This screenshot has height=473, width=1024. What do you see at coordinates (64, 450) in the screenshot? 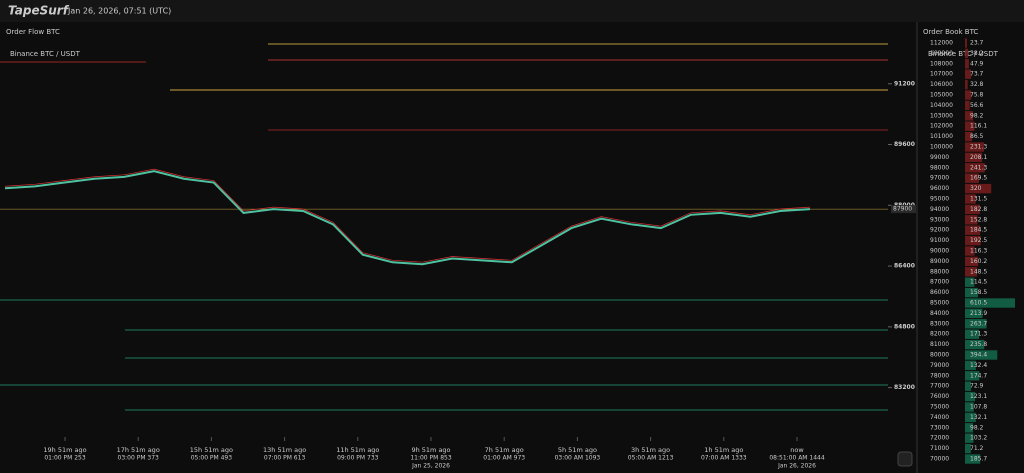
I see `time-ago: 19h 51m ago` at bounding box center [64, 450].